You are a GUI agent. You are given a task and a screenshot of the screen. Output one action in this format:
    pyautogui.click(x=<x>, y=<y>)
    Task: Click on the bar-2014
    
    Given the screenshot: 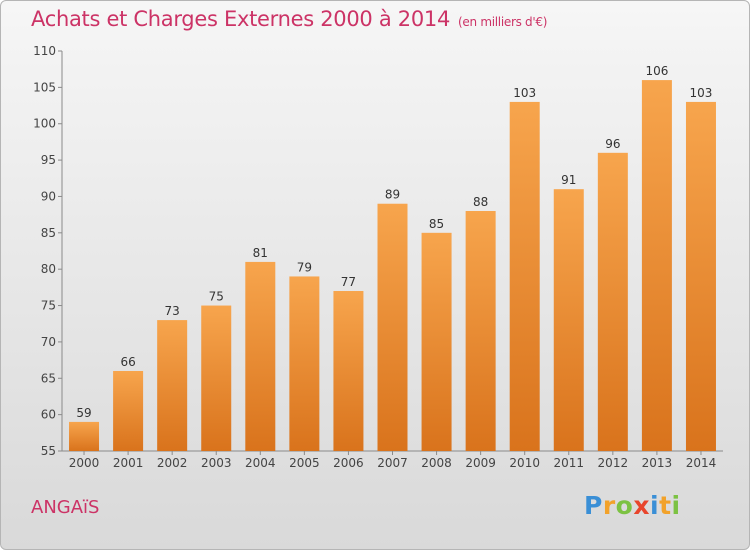 What is the action you would take?
    pyautogui.click(x=700, y=276)
    